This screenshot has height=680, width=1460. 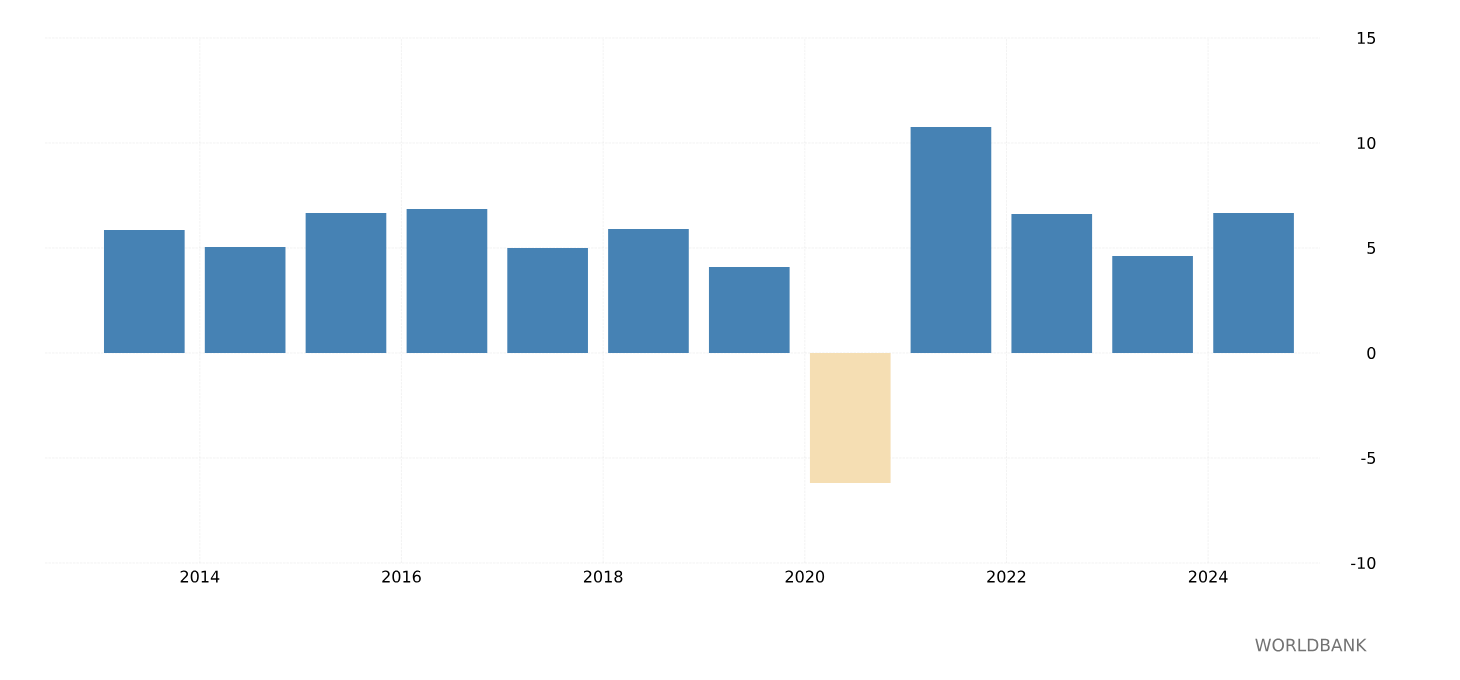 What do you see at coordinates (1371, 248) in the screenshot?
I see `y-tick-label: 5` at bounding box center [1371, 248].